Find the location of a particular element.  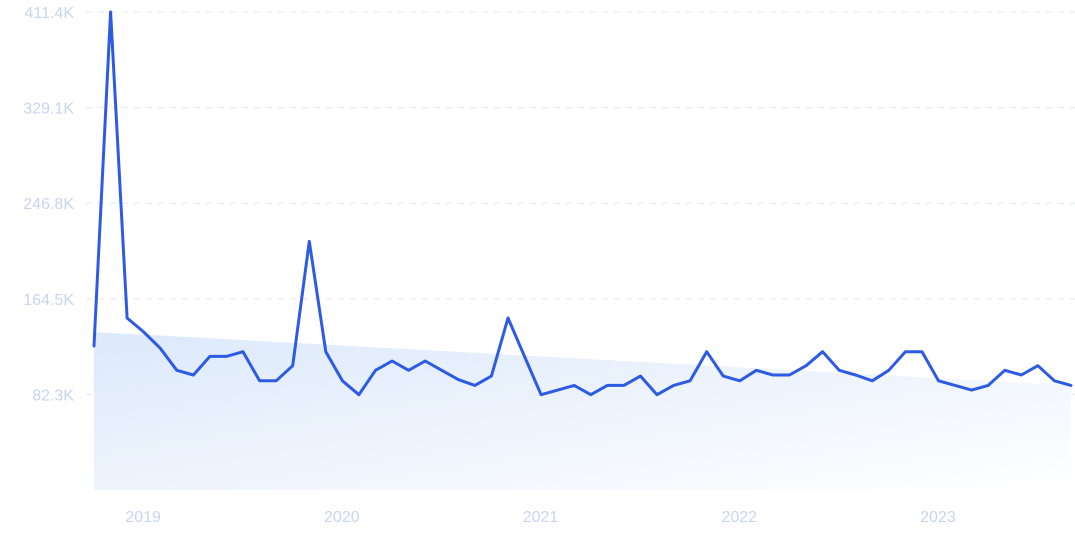

x-axis-ticks: 2019 2020 2021 2022 2023 is located at coordinates (540, 517).